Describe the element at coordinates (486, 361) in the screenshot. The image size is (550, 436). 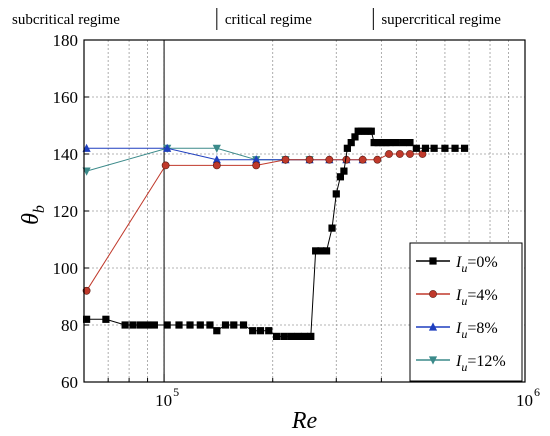
I see `legend-value: =12%` at that location.